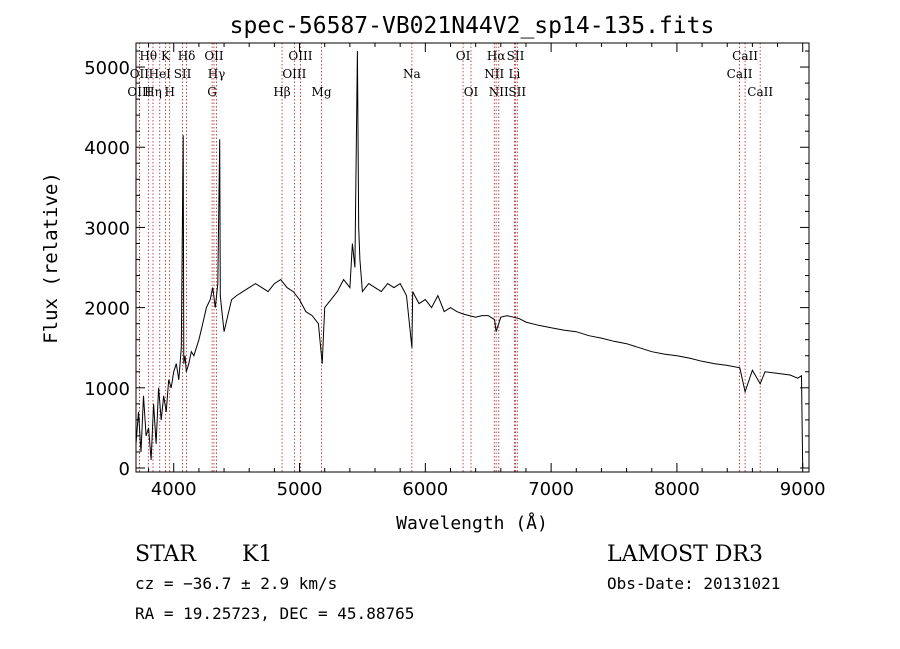 The height and width of the screenshot is (649, 900). Describe the element at coordinates (212, 92) in the screenshot. I see `spectral-line-label: G` at that location.